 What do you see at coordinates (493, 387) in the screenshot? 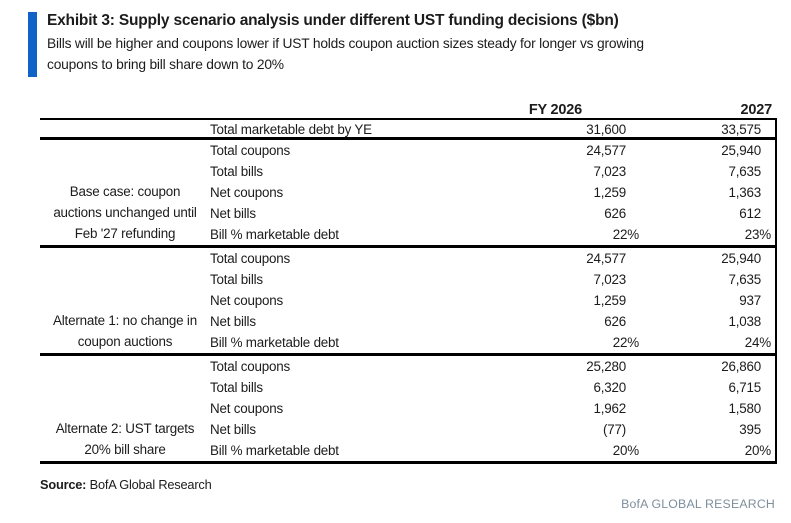
I see `table-row: Total bills 6,320 6,715` at bounding box center [493, 387].